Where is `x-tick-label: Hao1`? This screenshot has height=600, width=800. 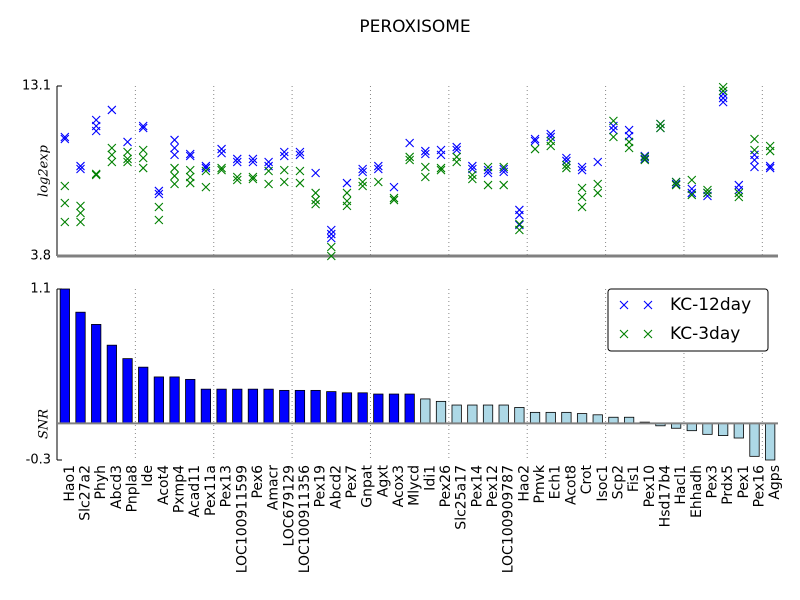
x-tick-label: Hao1 is located at coordinates (70, 483).